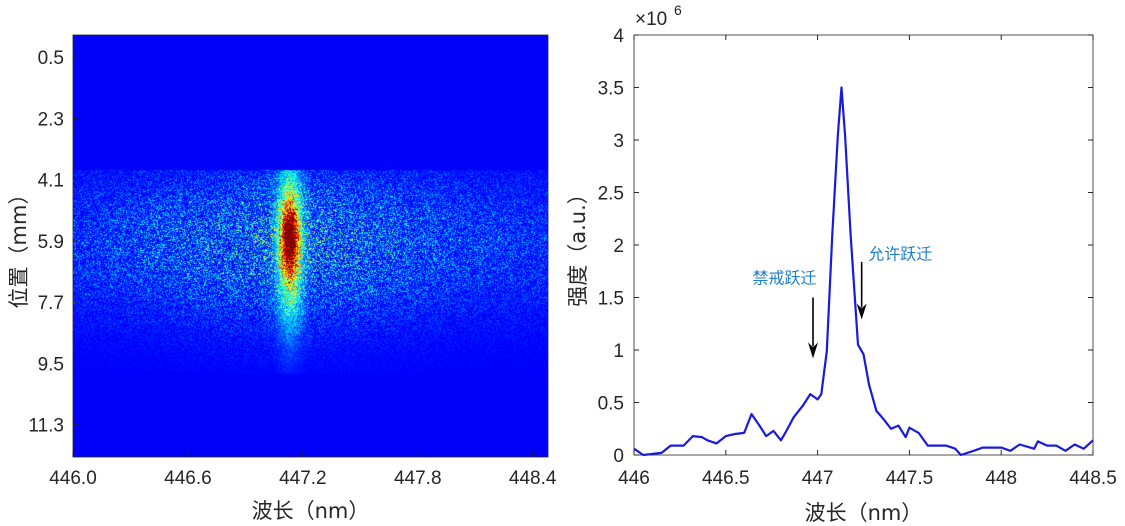 Image resolution: width=1125 pixels, height=526 pixels. Describe the element at coordinates (611, 89) in the screenshot. I see `y-tick-label: 3.5` at that location.